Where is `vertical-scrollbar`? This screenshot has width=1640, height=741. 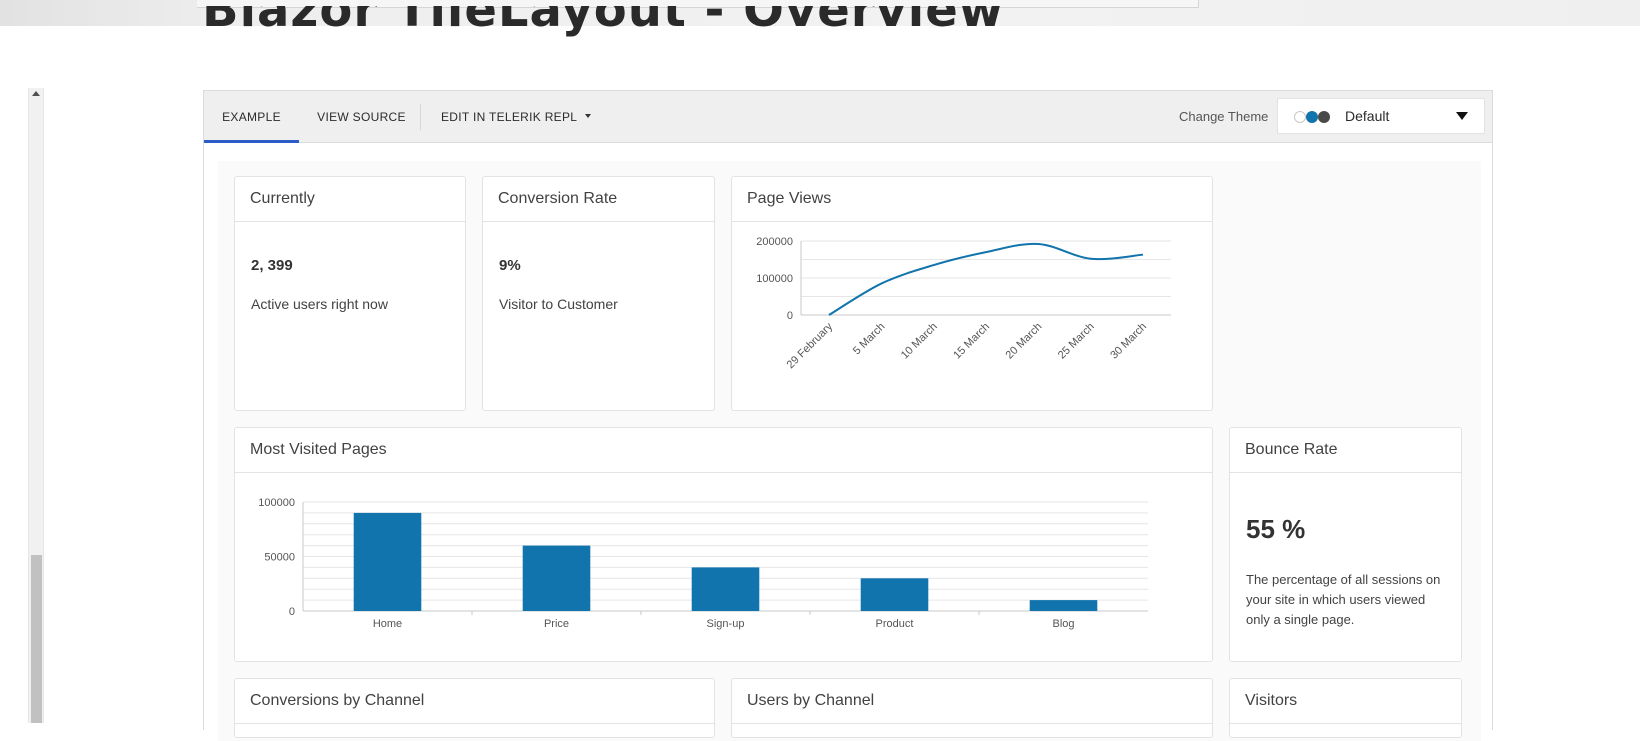
vertical-scrollbar is located at coordinates (36, 405).